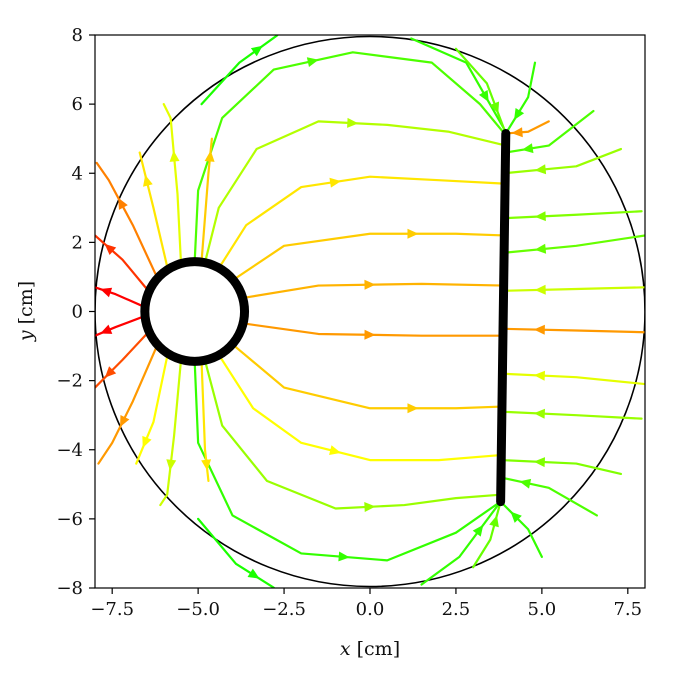 The height and width of the screenshot is (680, 680). I want to click on y-tick-label: 8, so click(77, 35).